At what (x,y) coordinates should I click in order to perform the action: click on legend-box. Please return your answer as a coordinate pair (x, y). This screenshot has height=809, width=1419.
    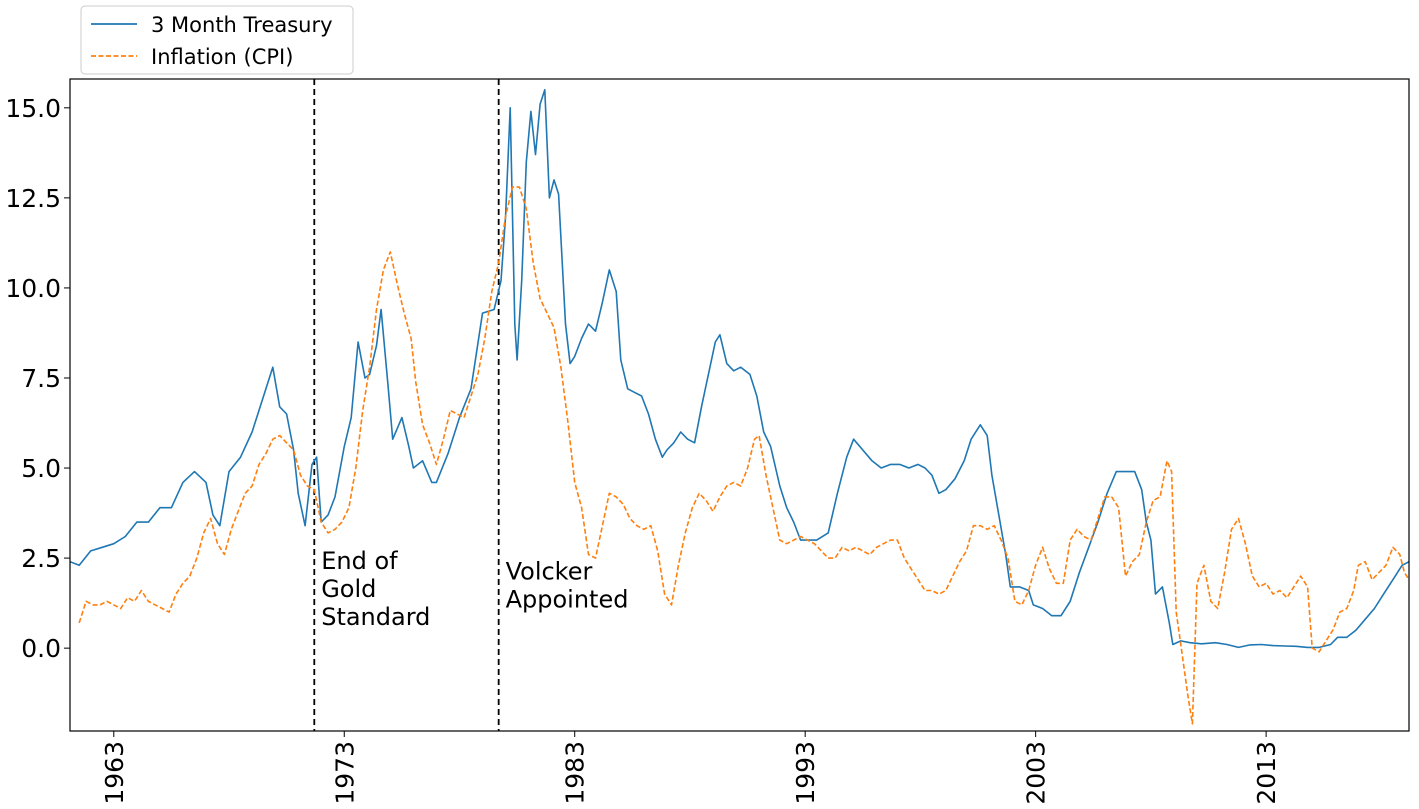
    Looking at the image, I should click on (217, 40).